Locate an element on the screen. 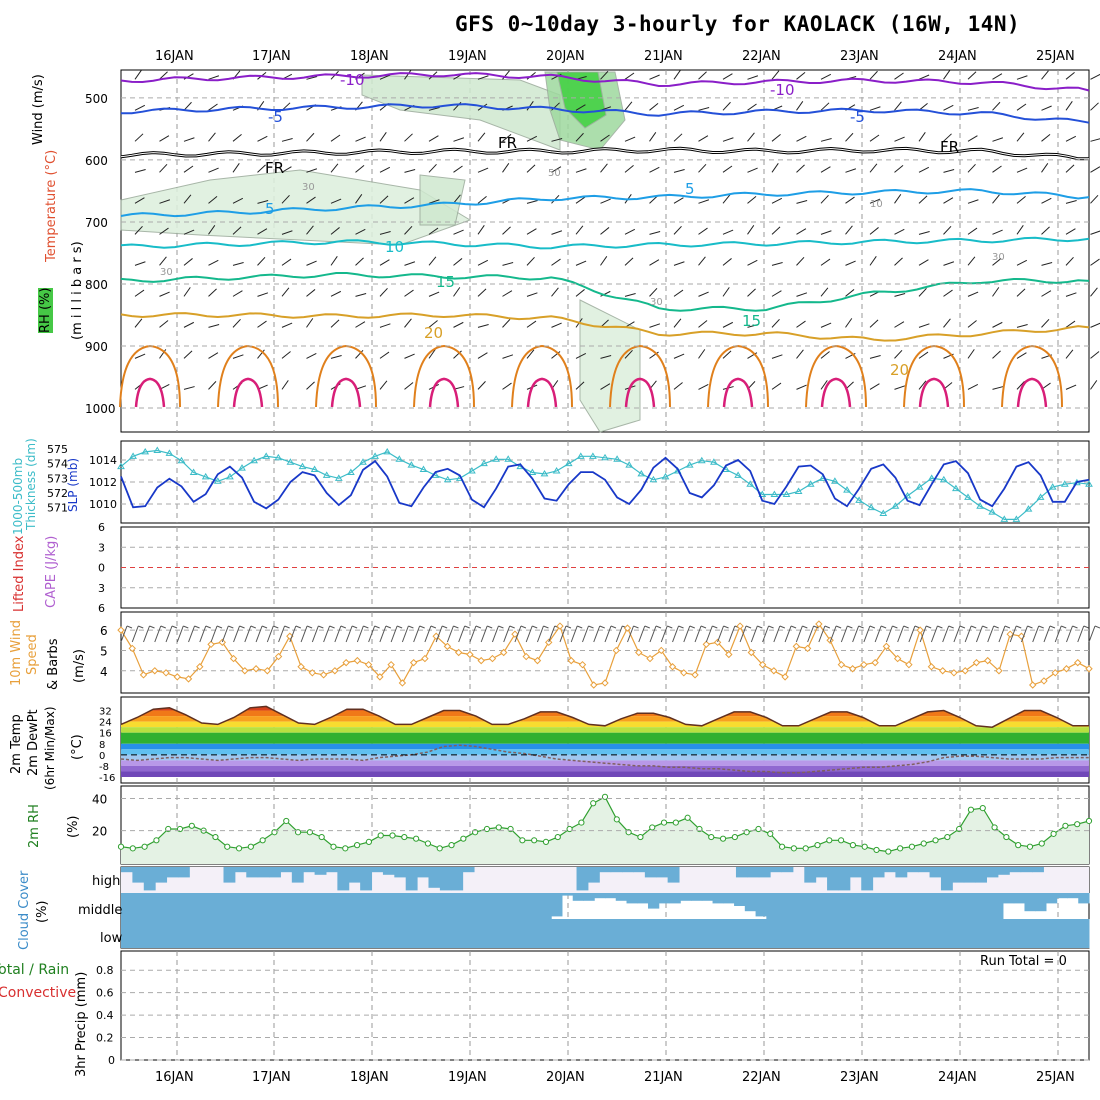 This screenshot has width=1100, height=1100. wind-tick: 5 is located at coordinates (104, 651).